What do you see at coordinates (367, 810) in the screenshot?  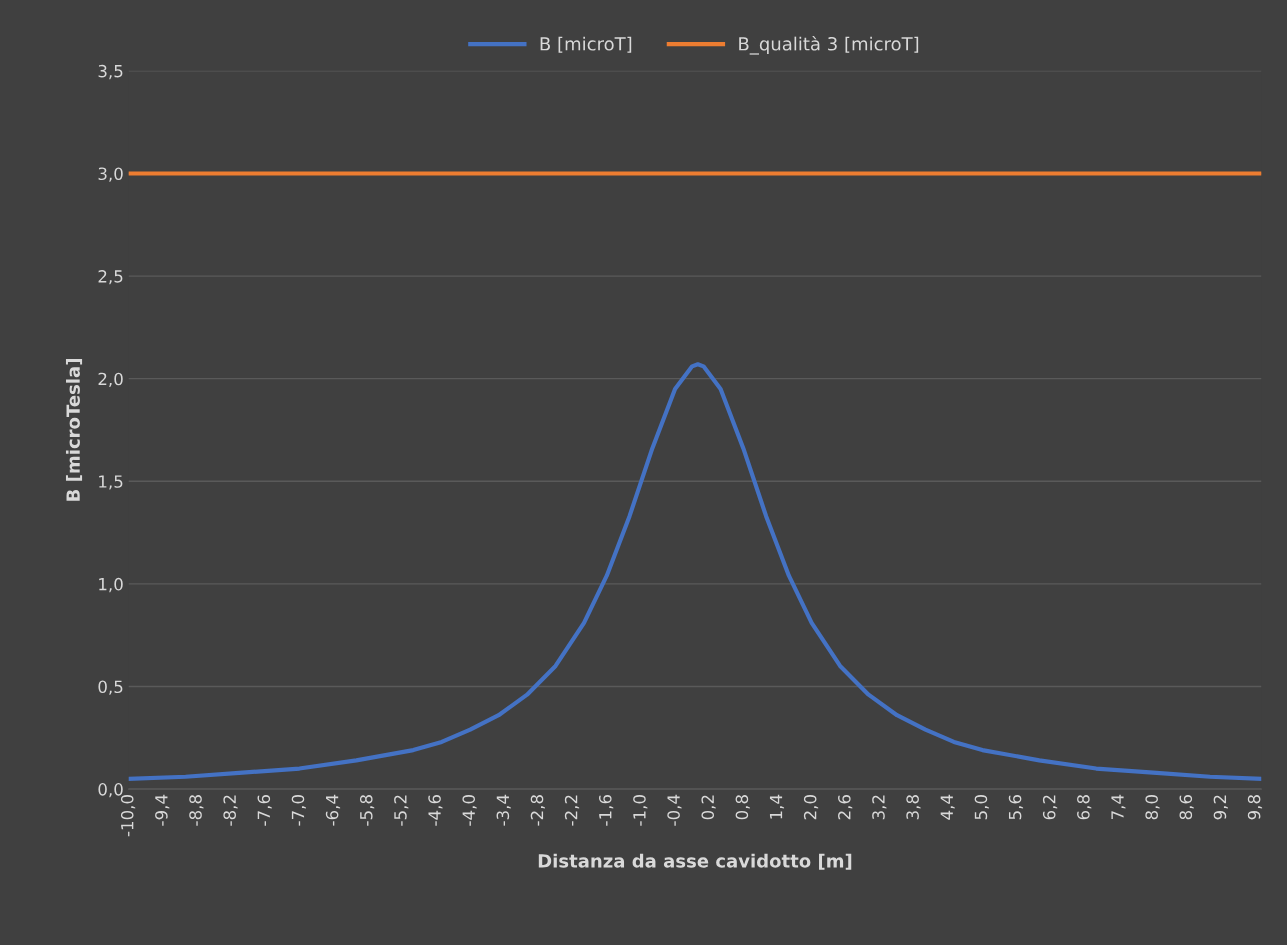 I see `x-tick-label: -5,8` at bounding box center [367, 810].